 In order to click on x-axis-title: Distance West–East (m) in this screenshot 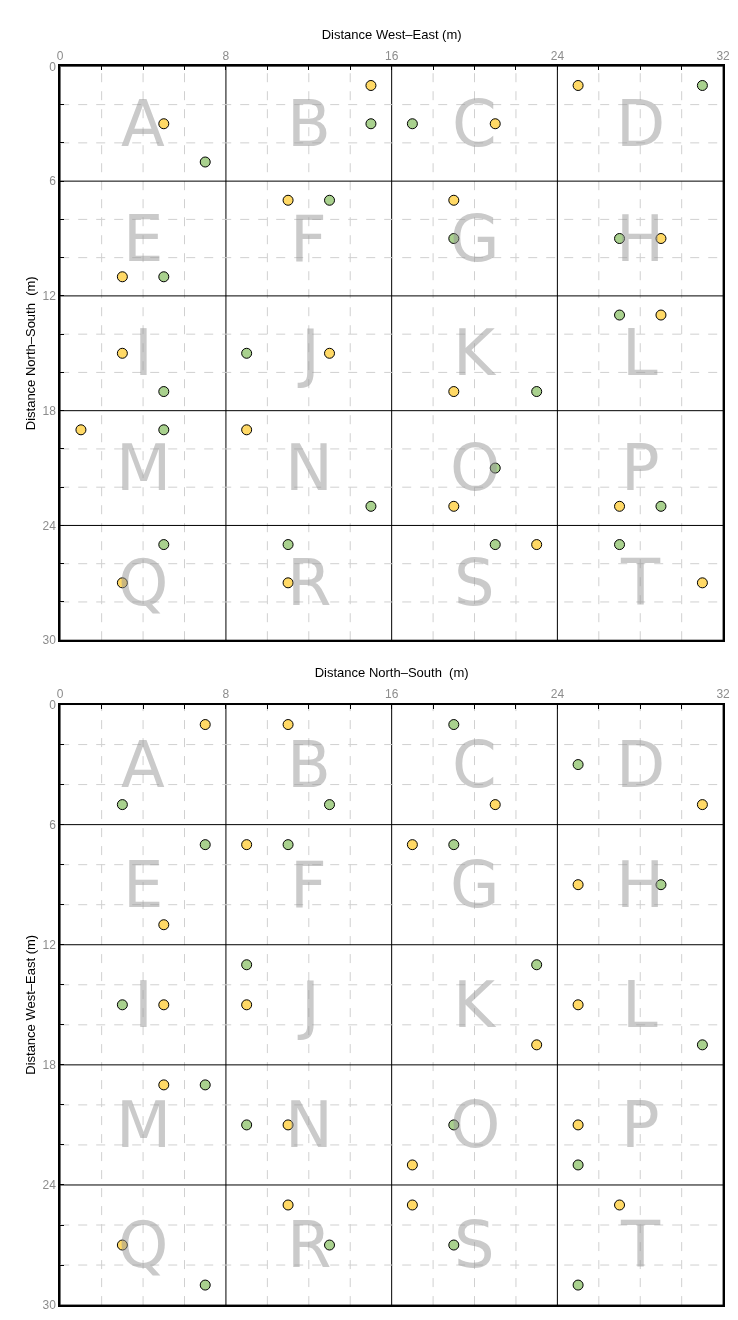, I will do `click(391, 35)`.